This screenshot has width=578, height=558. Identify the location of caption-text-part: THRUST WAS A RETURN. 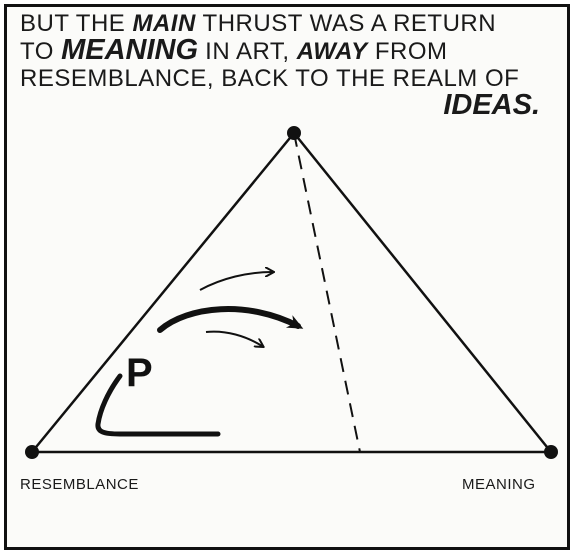
(346, 23).